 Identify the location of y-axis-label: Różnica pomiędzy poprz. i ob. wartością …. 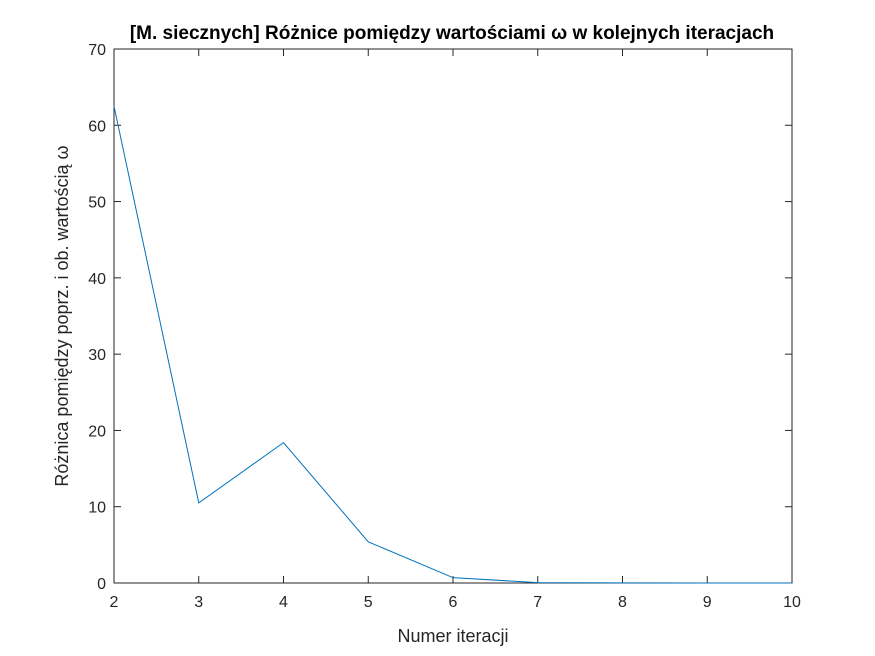
(62, 315).